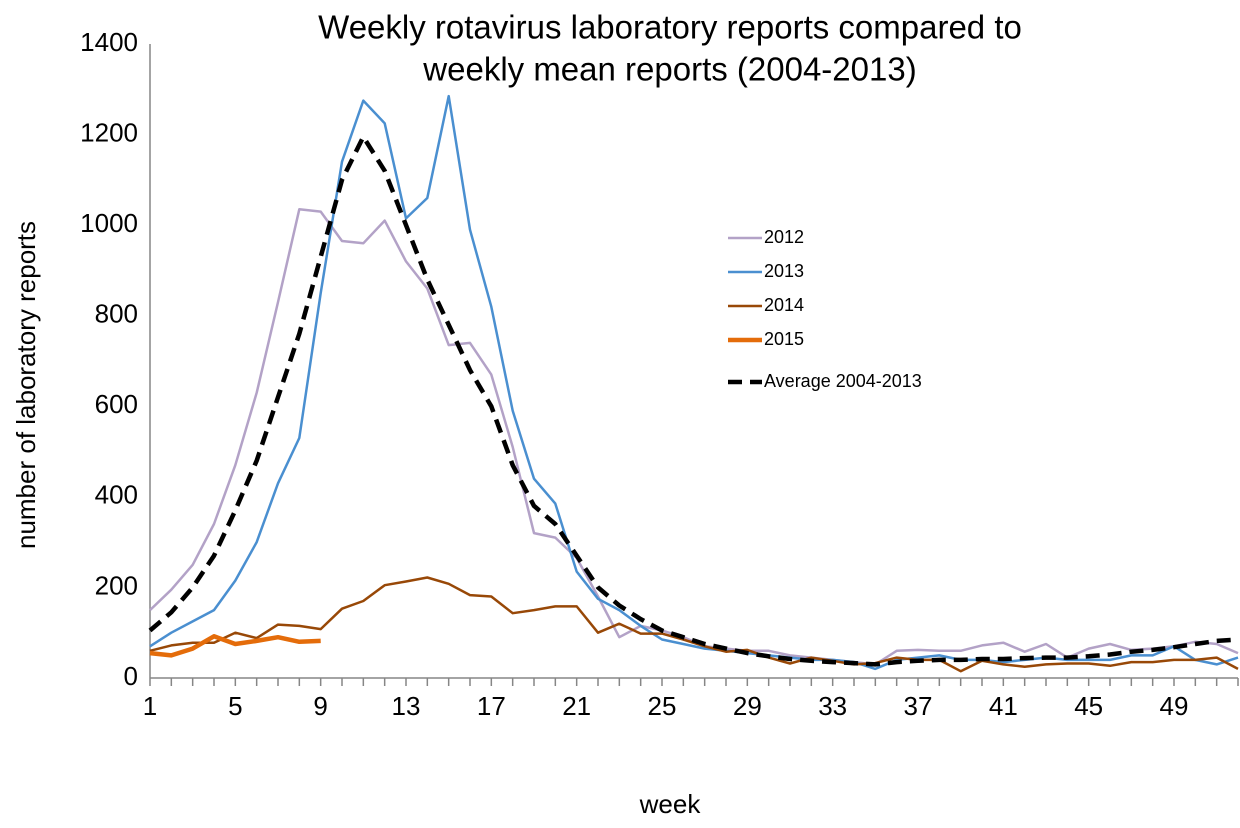 The width and height of the screenshot is (1240, 828). Describe the element at coordinates (320, 706) in the screenshot. I see `x-tick-label: 9` at that location.